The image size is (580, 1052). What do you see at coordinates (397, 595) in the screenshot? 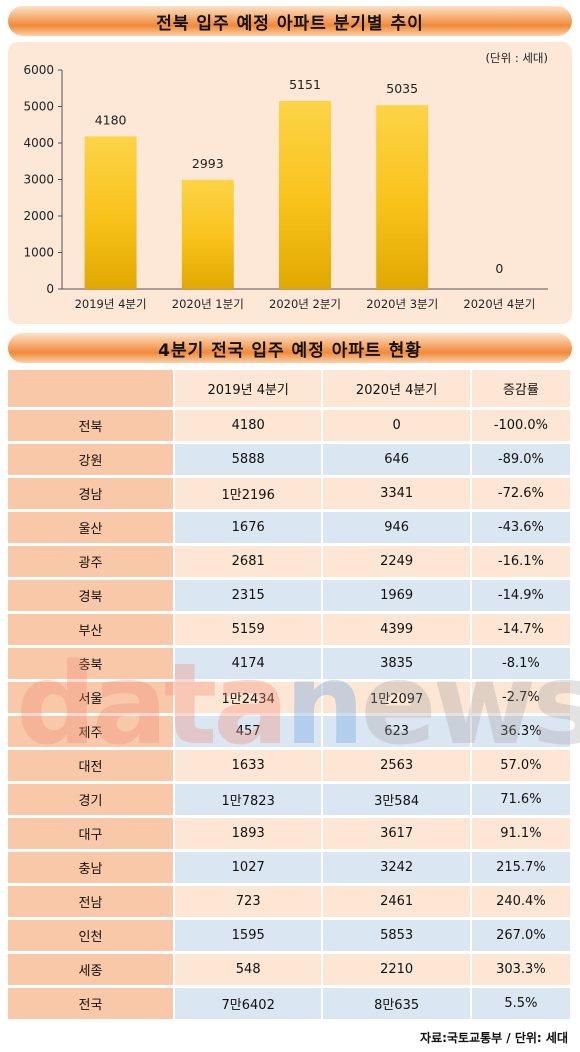
I see `value-2020q4-cell: 1969` at bounding box center [397, 595].